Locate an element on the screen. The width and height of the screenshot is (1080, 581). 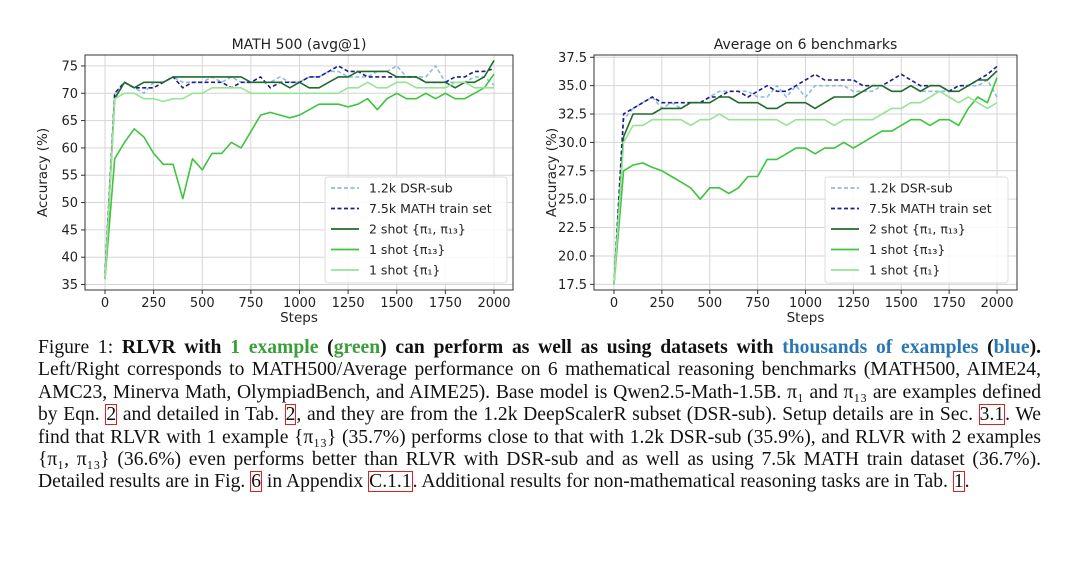
caption-text: 1 example is located at coordinates (274, 347).